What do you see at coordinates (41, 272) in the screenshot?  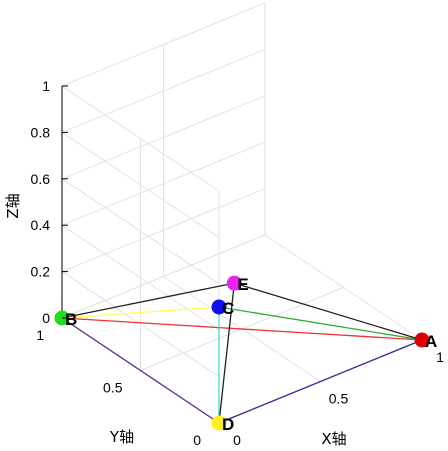 I see `z-tick-label: 0.2` at bounding box center [41, 272].